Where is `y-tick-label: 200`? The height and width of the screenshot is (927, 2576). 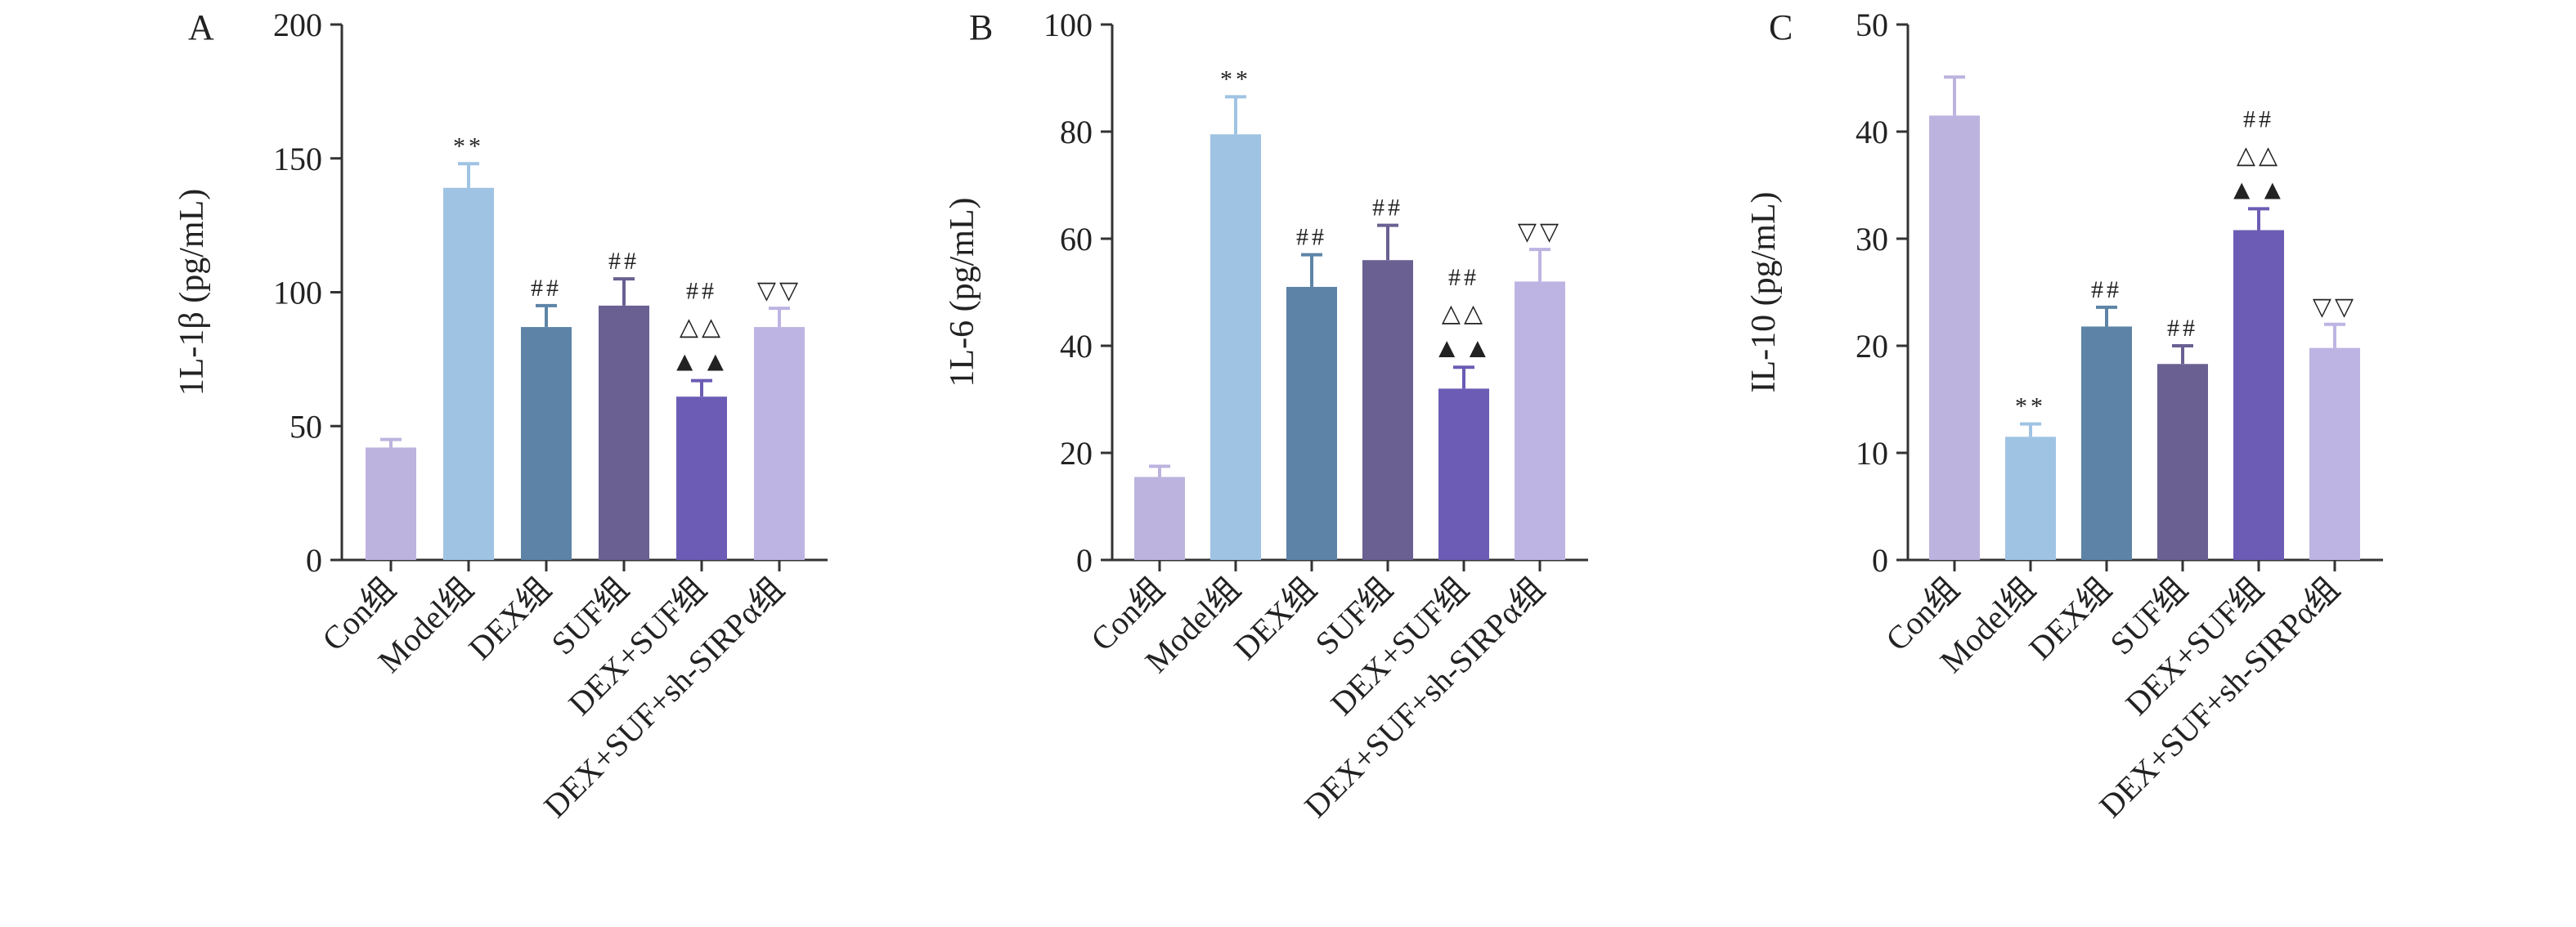
y-tick-label: 200 is located at coordinates (297, 25).